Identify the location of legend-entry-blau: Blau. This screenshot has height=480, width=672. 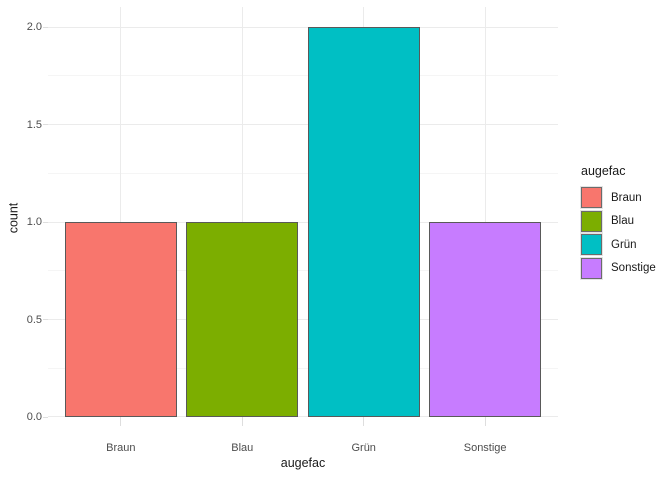
(618, 221).